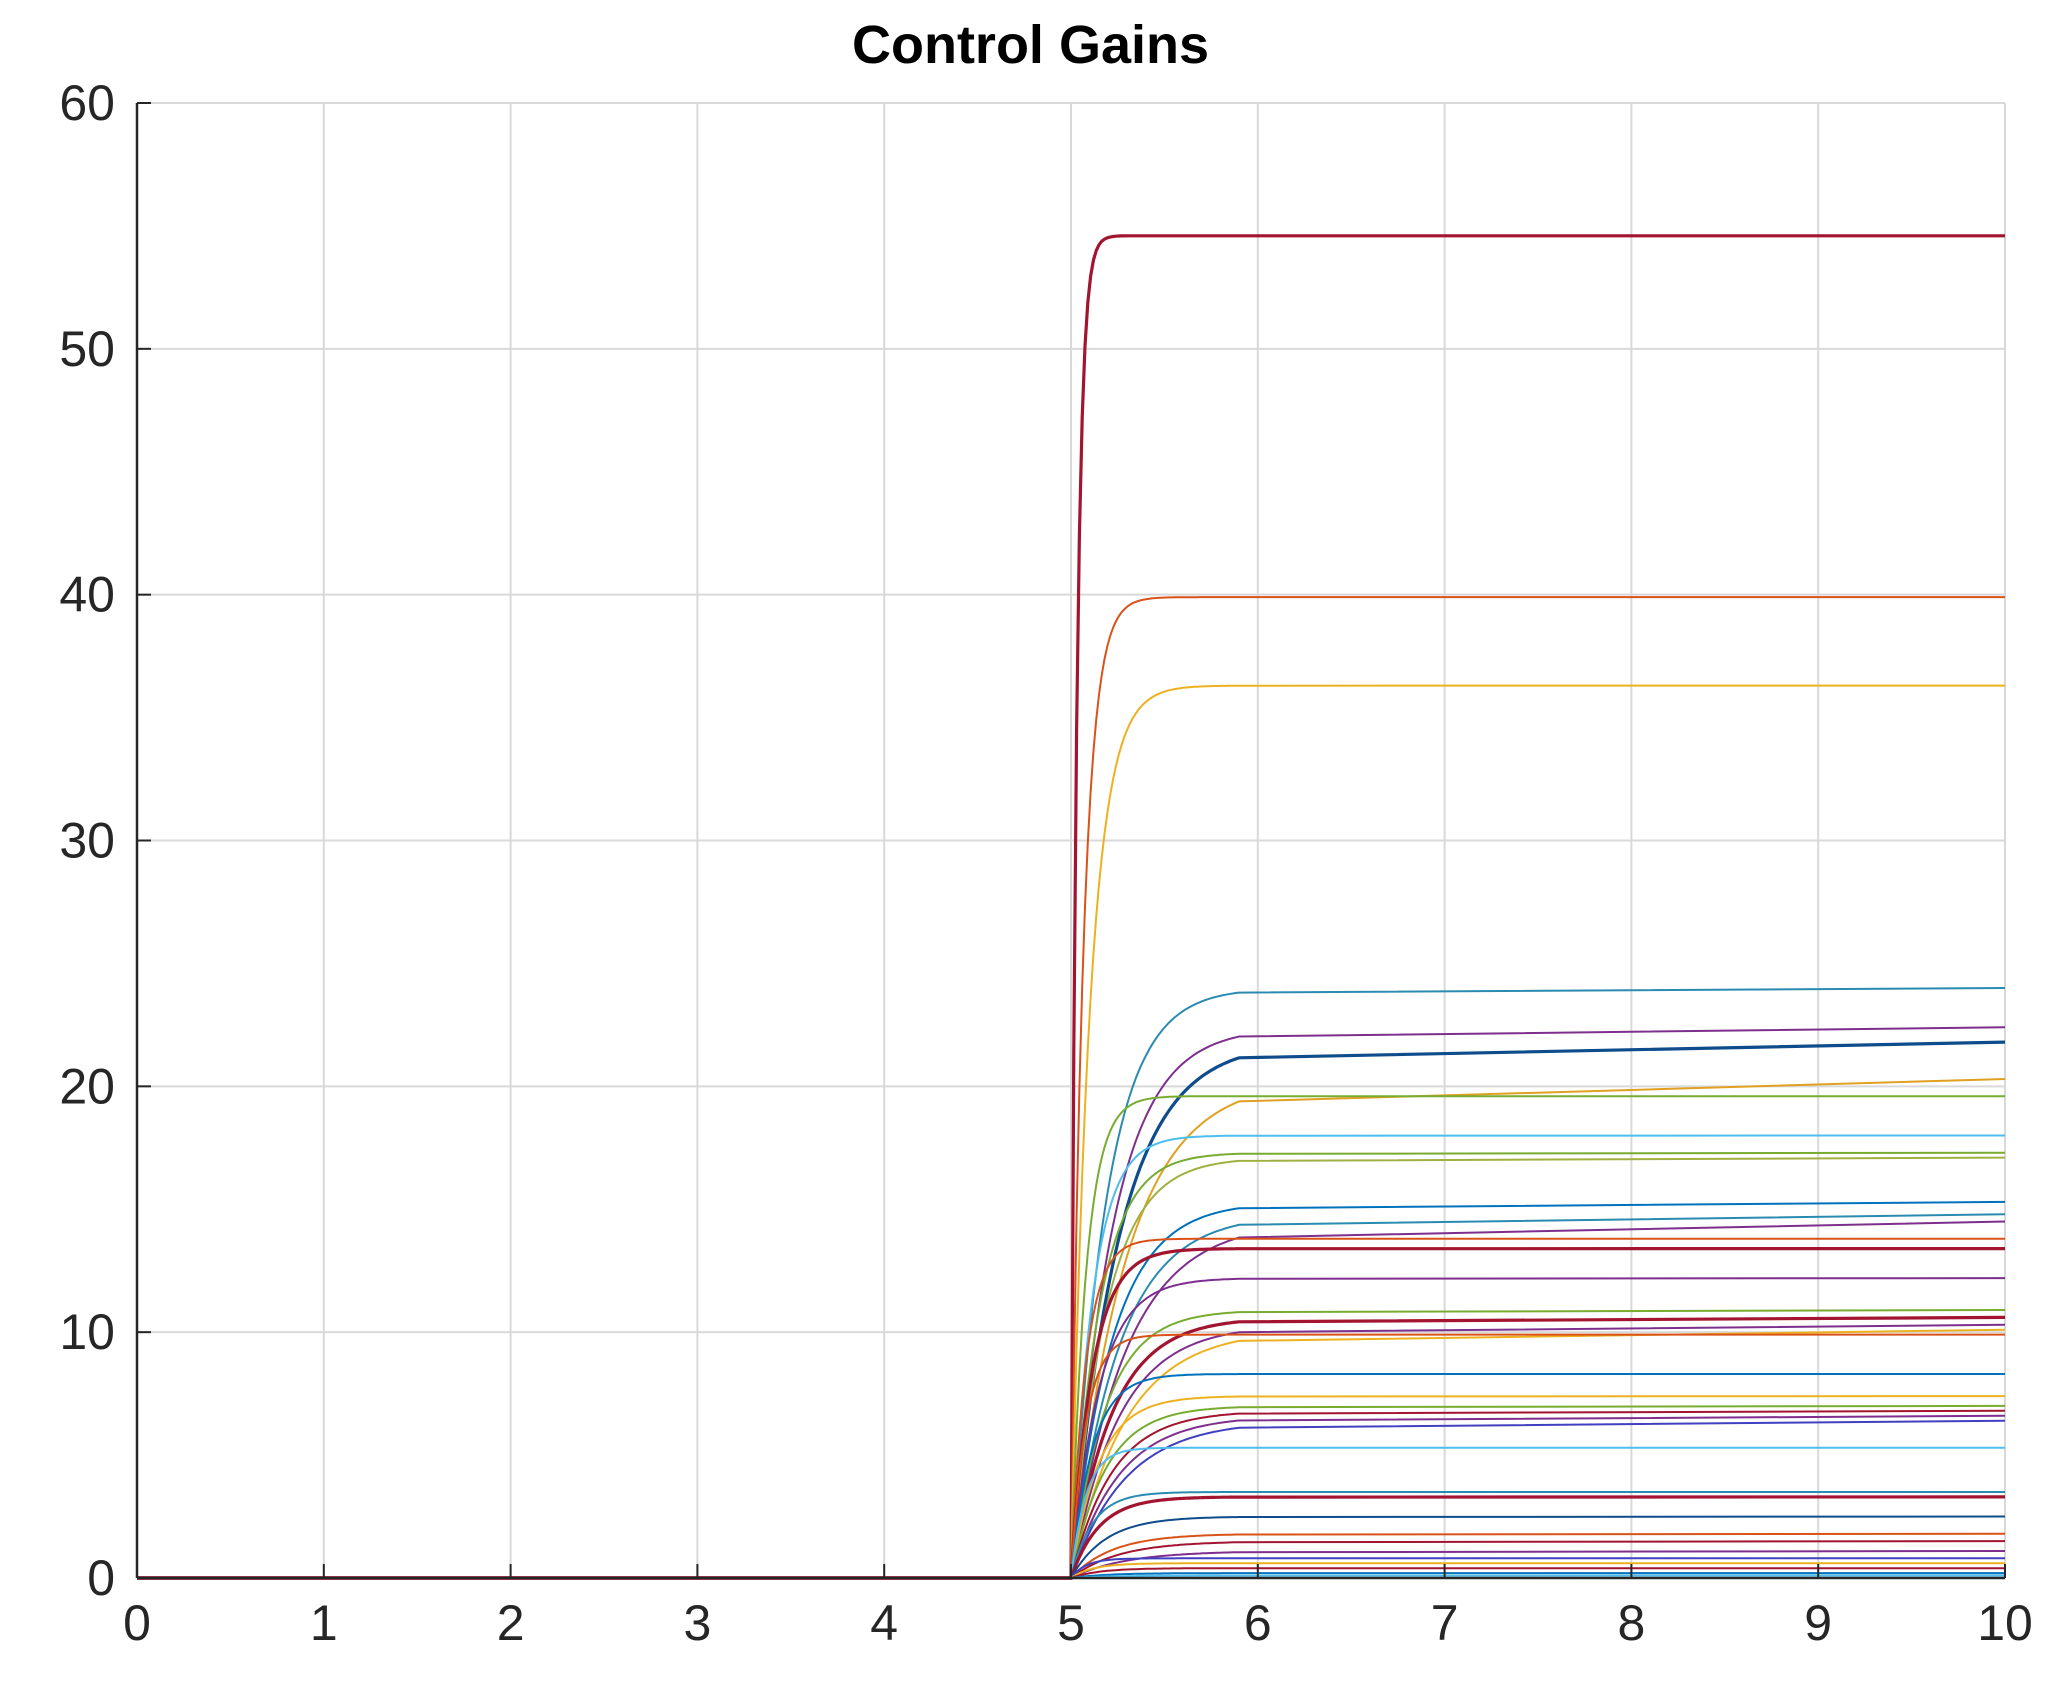 The height and width of the screenshot is (1689, 2061). What do you see at coordinates (511, 1623) in the screenshot?
I see `x-tick-label-2: 2` at bounding box center [511, 1623].